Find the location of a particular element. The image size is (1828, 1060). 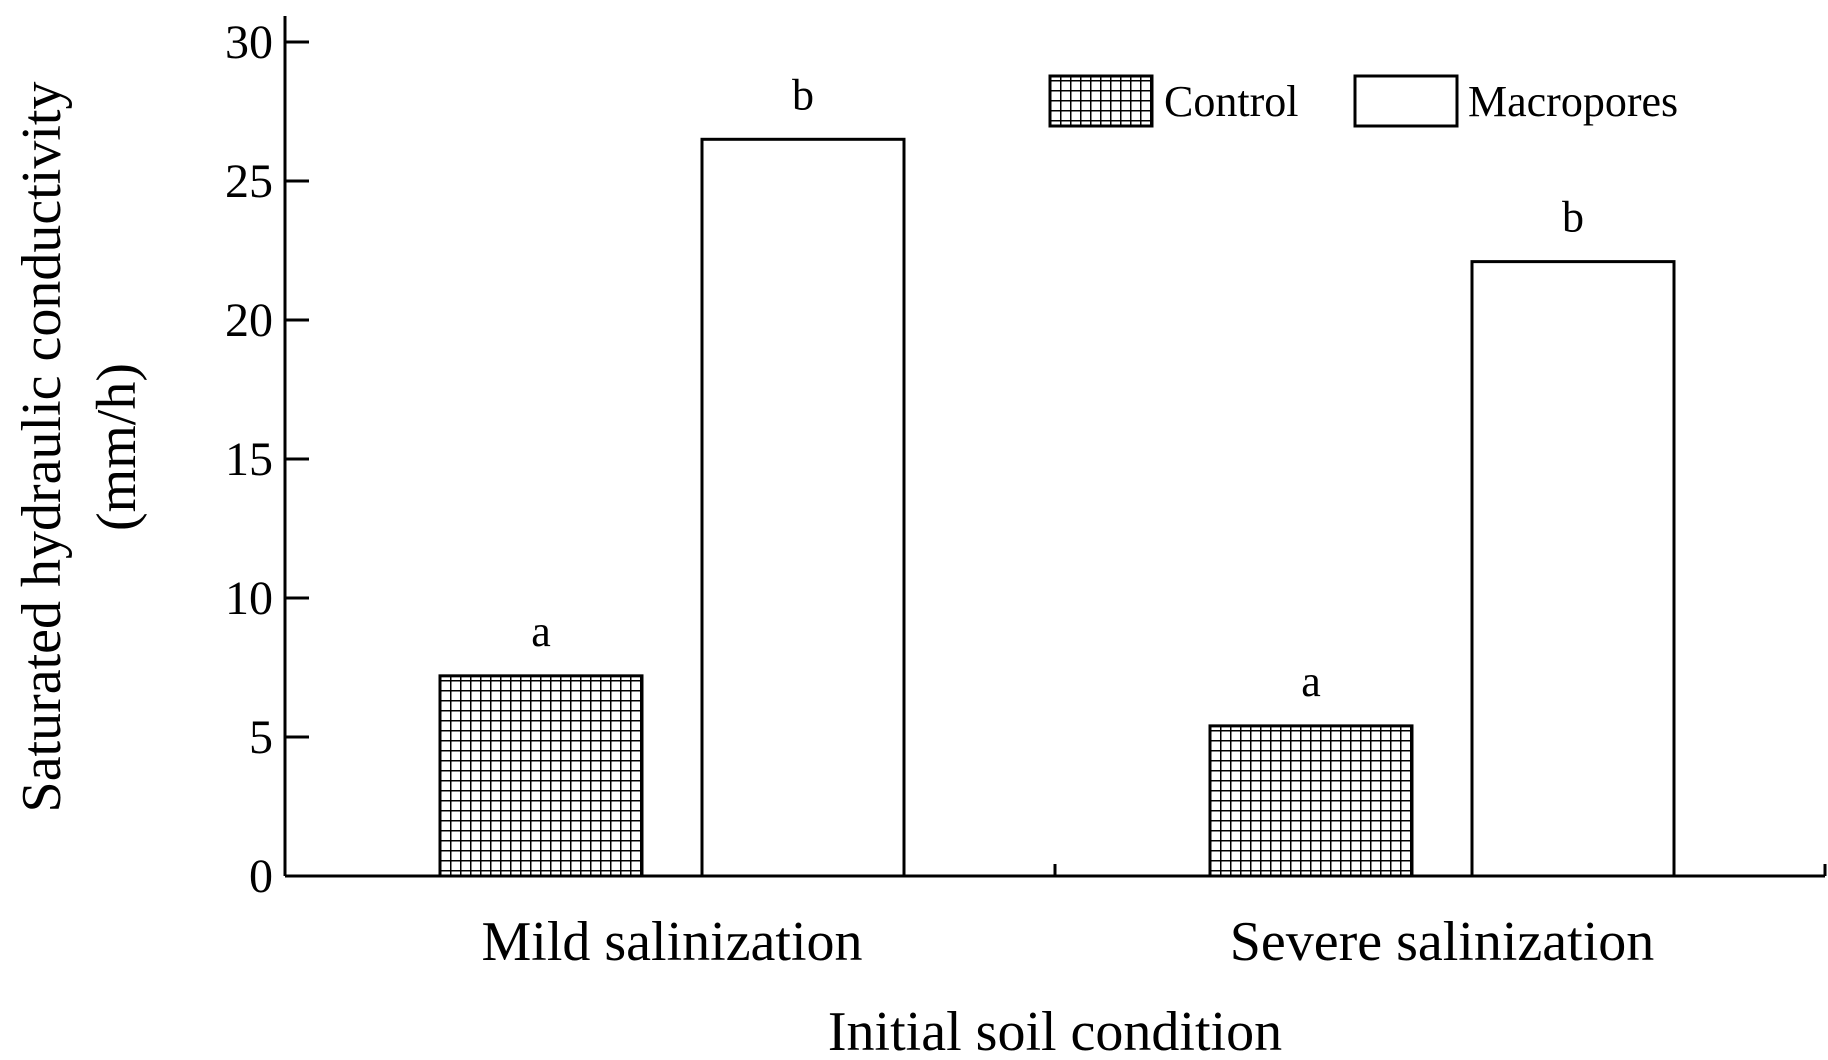

x-axis-category-labels: Mild salinization Severe salinization is located at coordinates (1067, 942).